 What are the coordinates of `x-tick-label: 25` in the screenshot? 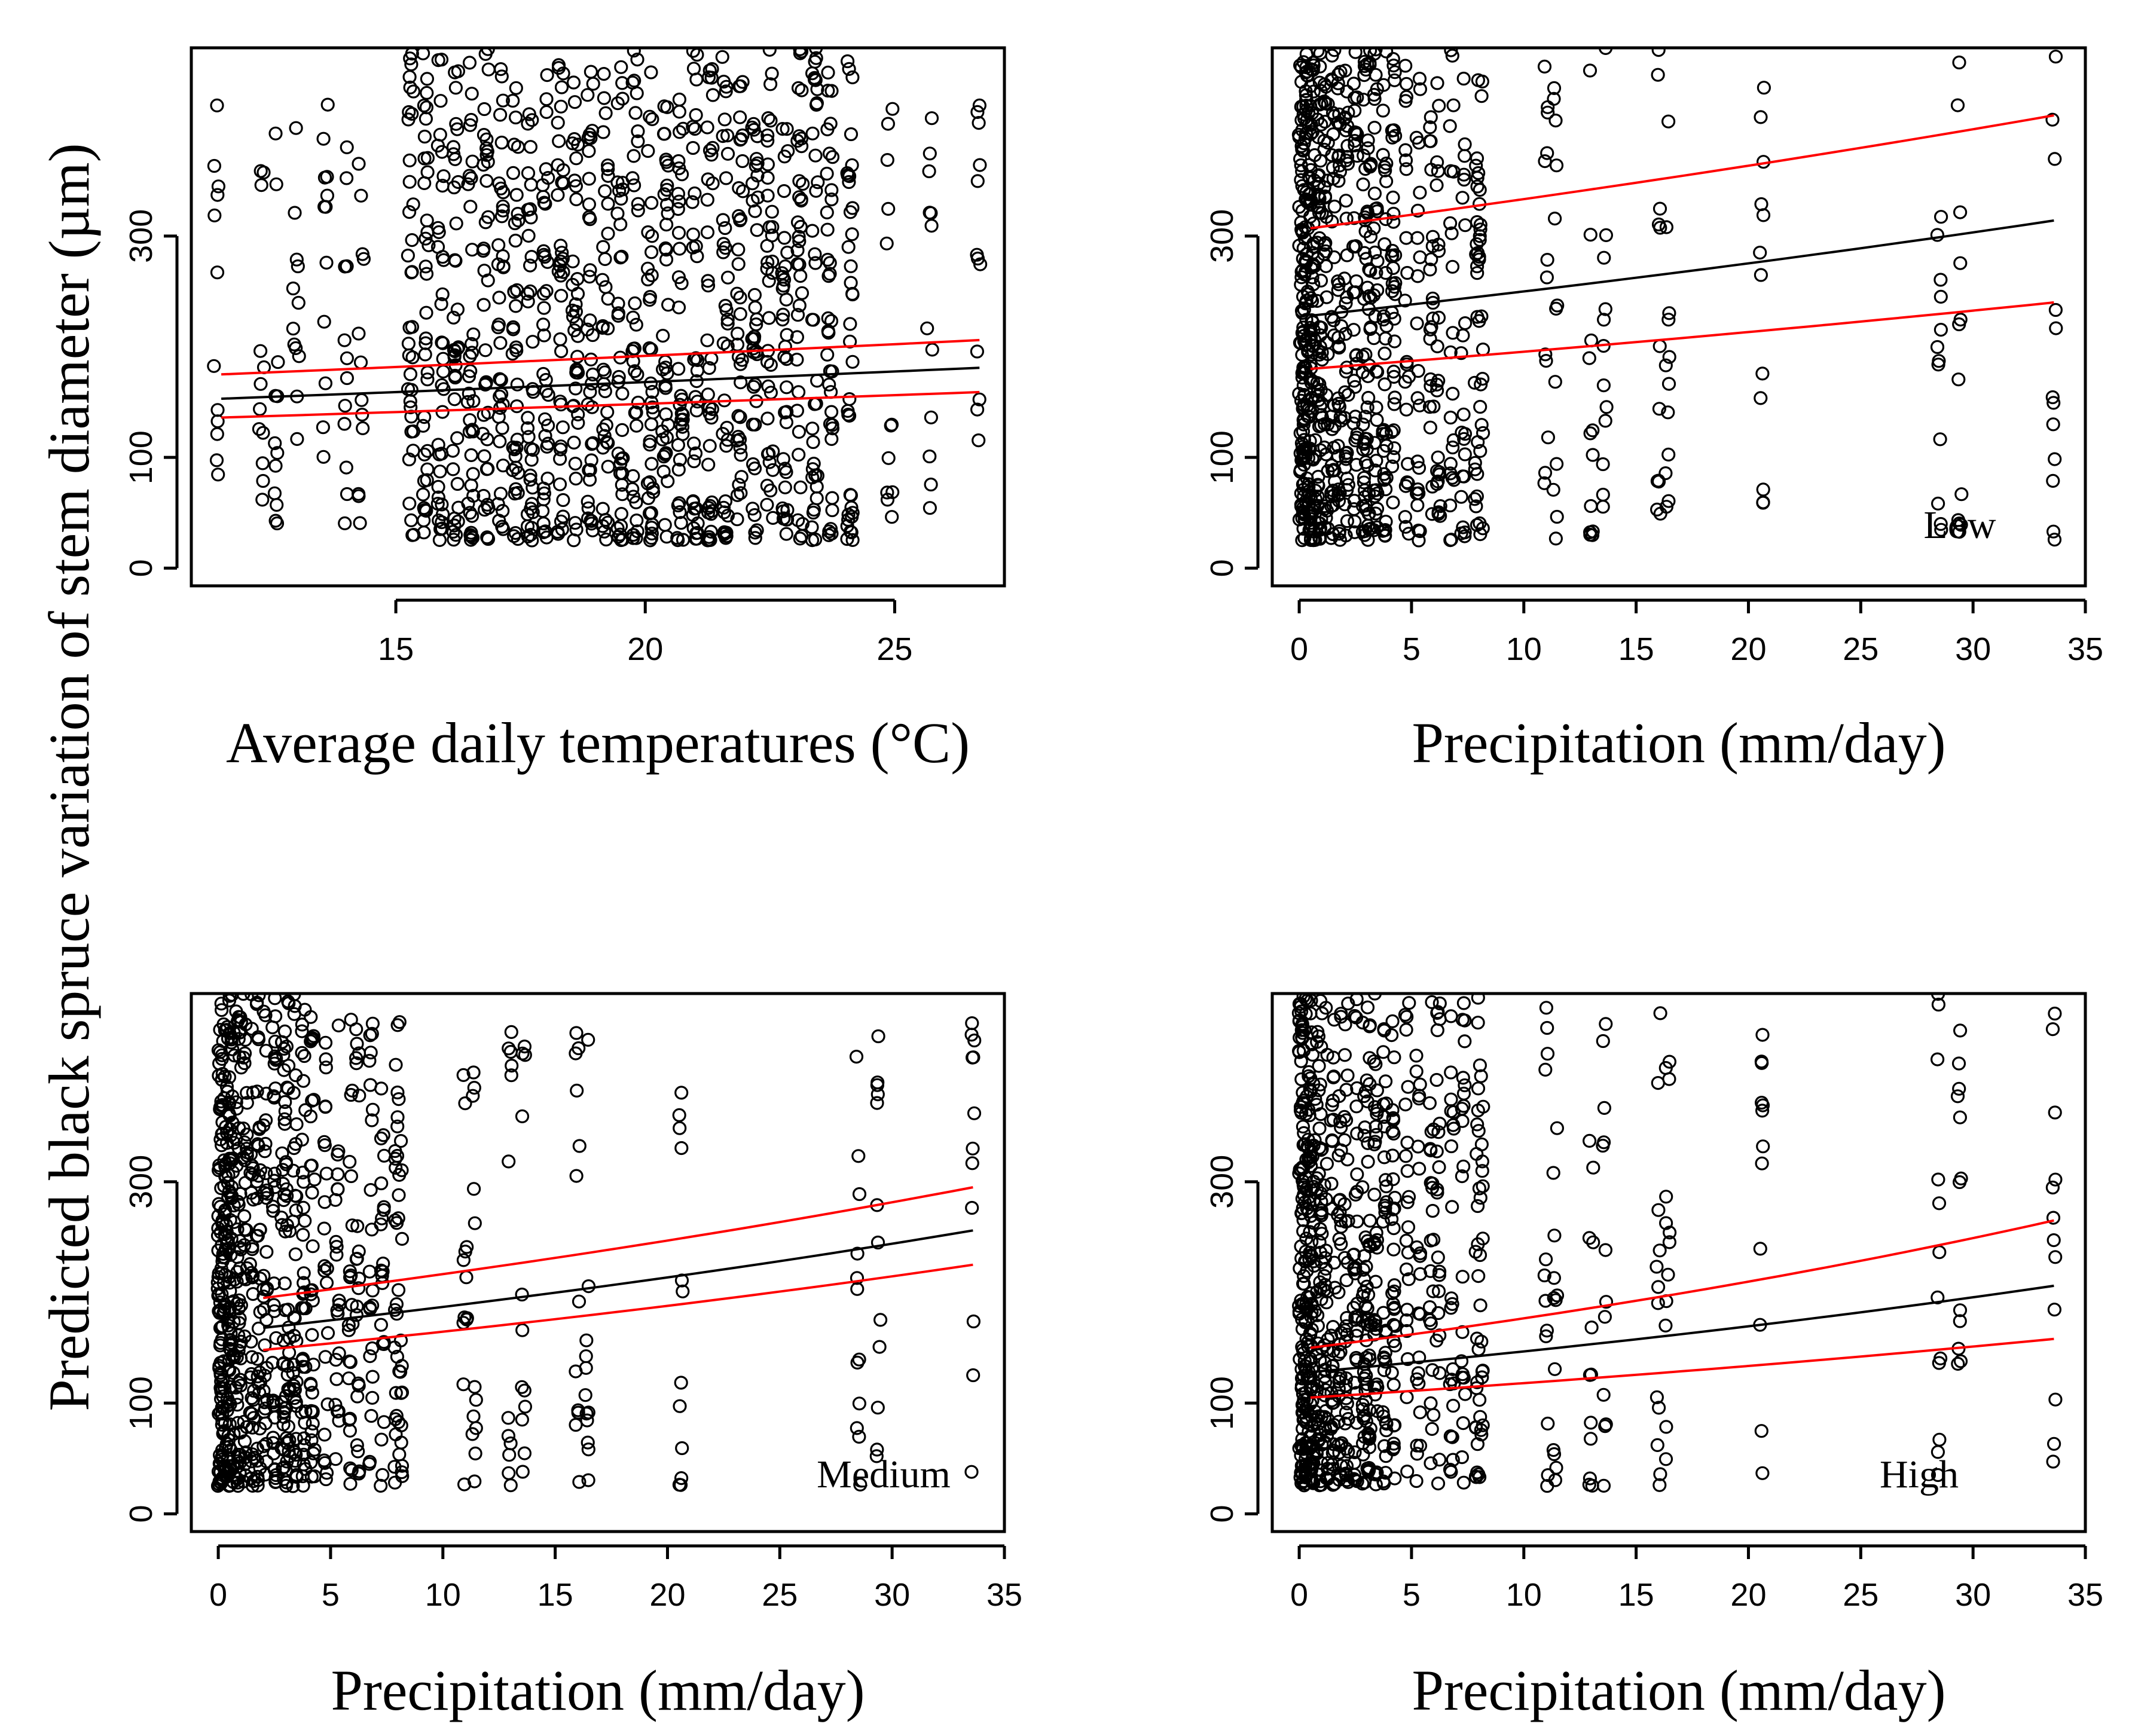 It's located at (894, 649).